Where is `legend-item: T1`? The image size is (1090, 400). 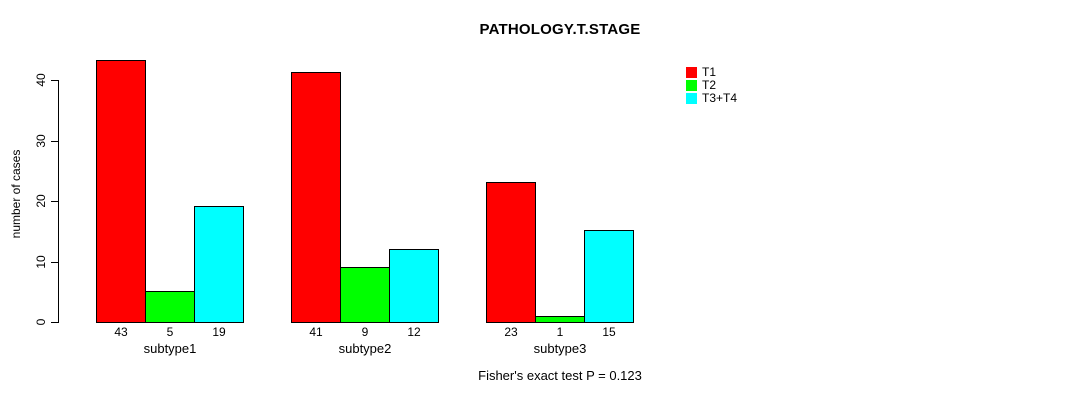 legend-item: T1 is located at coordinates (711, 72).